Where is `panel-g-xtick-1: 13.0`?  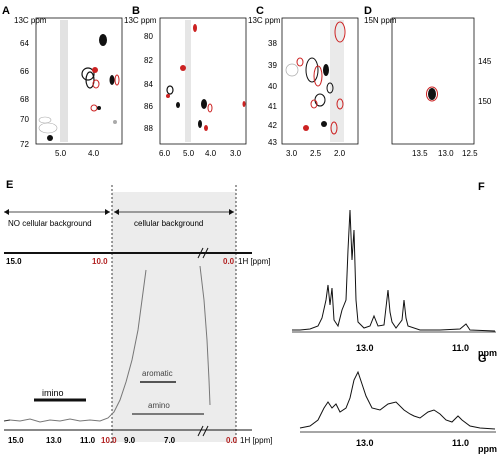
panel-g-xtick-1: 13.0 is located at coordinates (365, 443).